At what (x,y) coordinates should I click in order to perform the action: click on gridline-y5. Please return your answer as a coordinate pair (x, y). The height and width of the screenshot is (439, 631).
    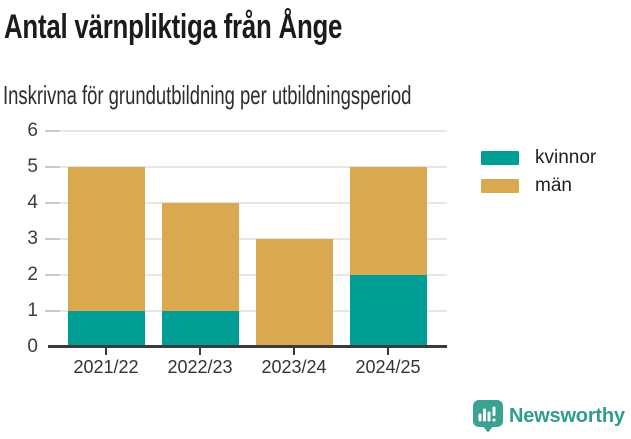
    Looking at the image, I should click on (247, 167).